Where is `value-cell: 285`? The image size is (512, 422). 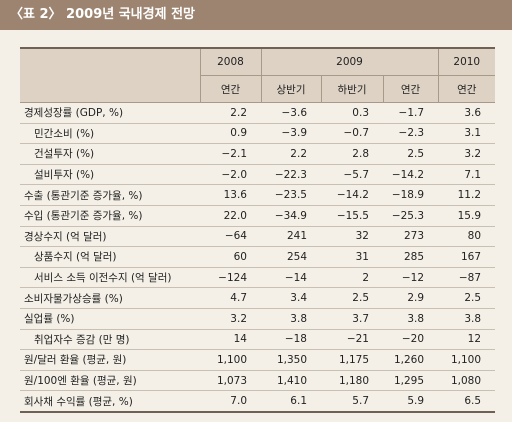
value-cell: 285 is located at coordinates (411, 257).